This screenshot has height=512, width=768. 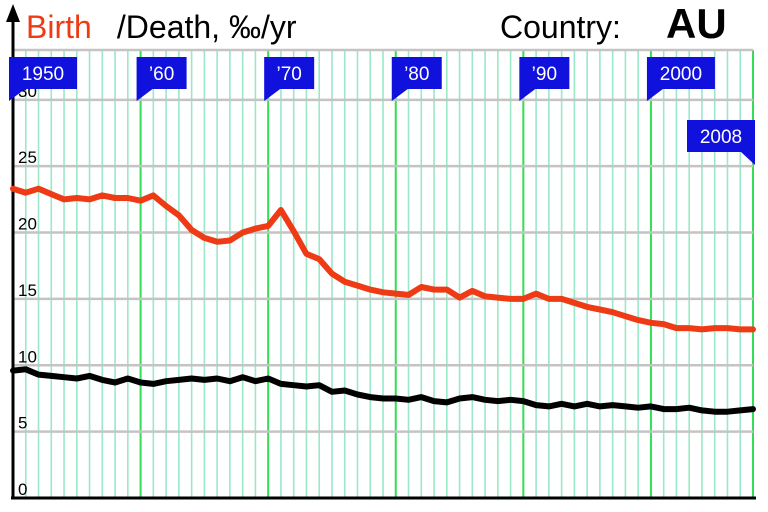 What do you see at coordinates (27, 290) in the screenshot?
I see `y-tick-label: 15` at bounding box center [27, 290].